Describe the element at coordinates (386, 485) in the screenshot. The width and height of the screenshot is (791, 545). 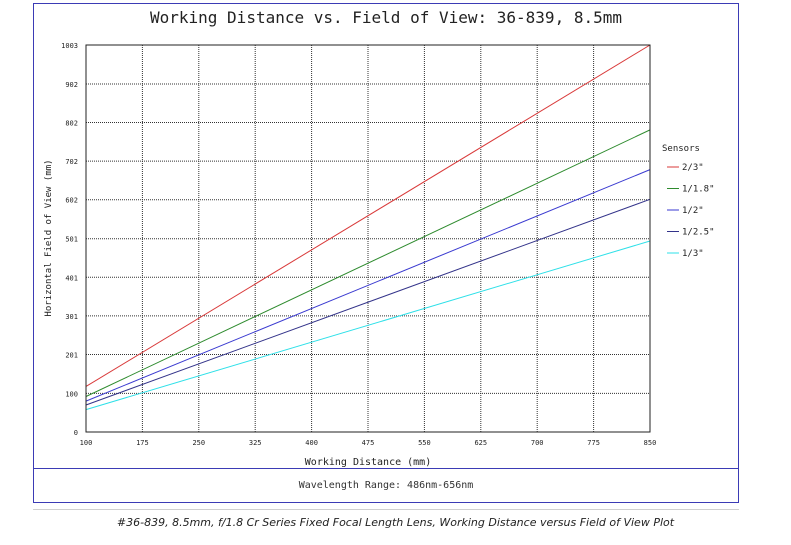
I see `wavelength-range: Wavelength Range: 486nm-656nm` at that location.